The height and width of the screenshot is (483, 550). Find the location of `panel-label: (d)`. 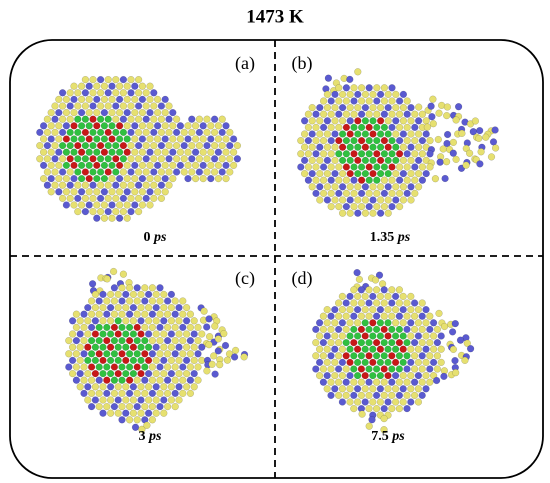

panel-label: (d) is located at coordinates (302, 278).